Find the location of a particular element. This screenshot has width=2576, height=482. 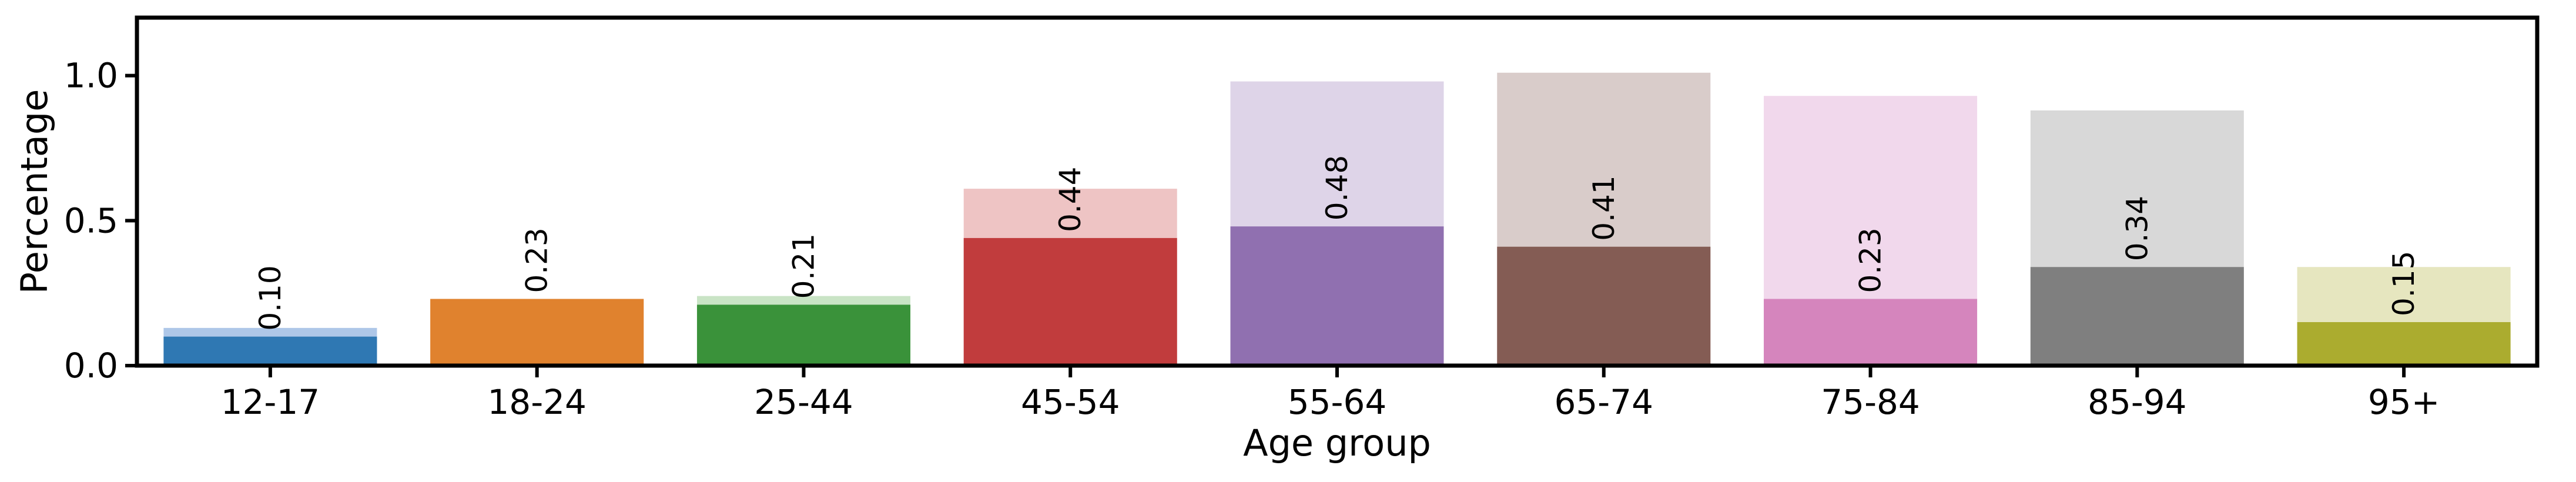

y-axis-title: Percentage is located at coordinates (34, 191).